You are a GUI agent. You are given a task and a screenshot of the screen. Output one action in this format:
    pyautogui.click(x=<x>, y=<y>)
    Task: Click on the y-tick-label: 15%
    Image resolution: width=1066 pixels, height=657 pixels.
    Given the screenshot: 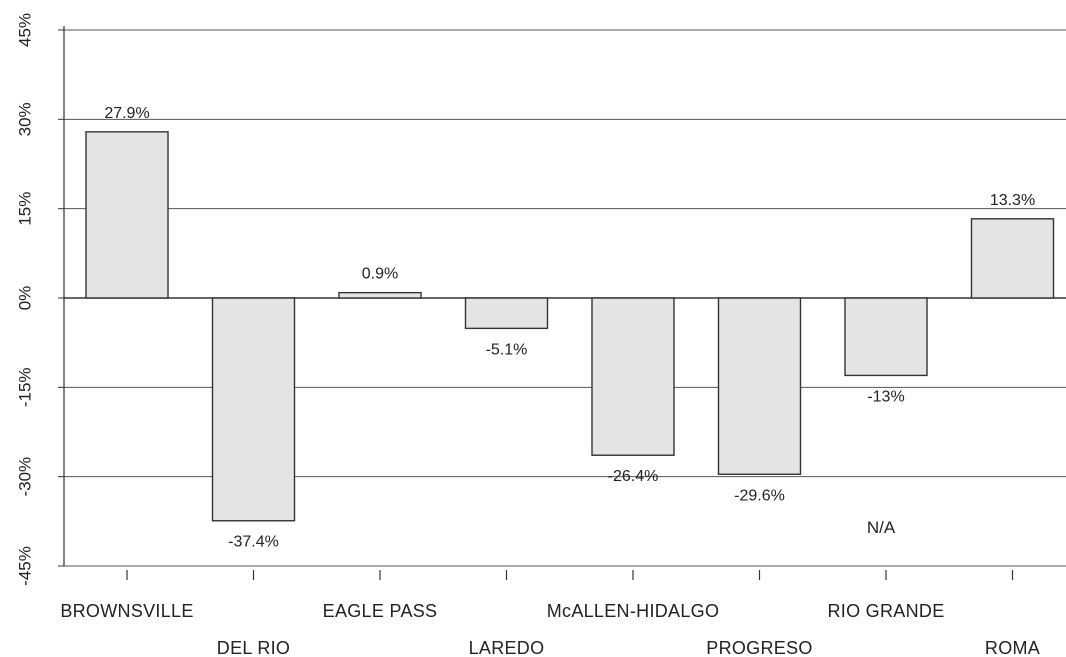 What is the action you would take?
    pyautogui.click(x=24, y=209)
    